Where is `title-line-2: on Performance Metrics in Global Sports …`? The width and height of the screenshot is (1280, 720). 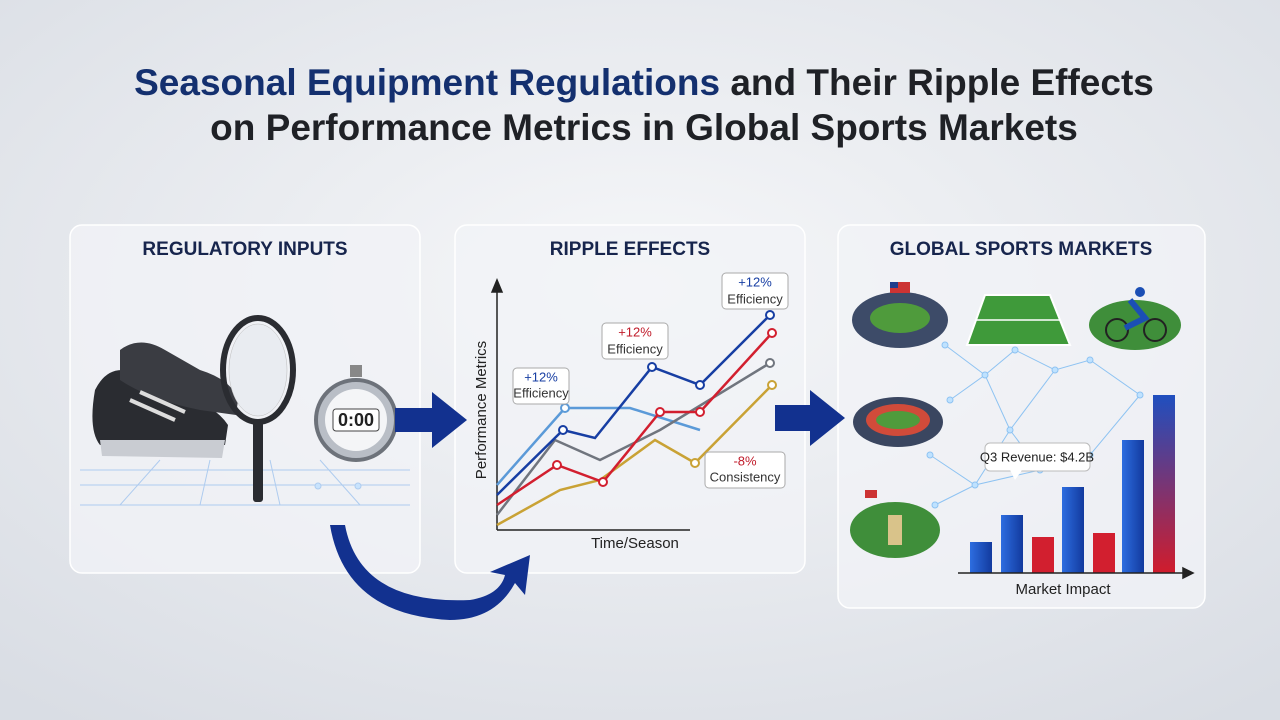 title-line-2: on Performance Metrics in Global Sports … is located at coordinates (644, 127).